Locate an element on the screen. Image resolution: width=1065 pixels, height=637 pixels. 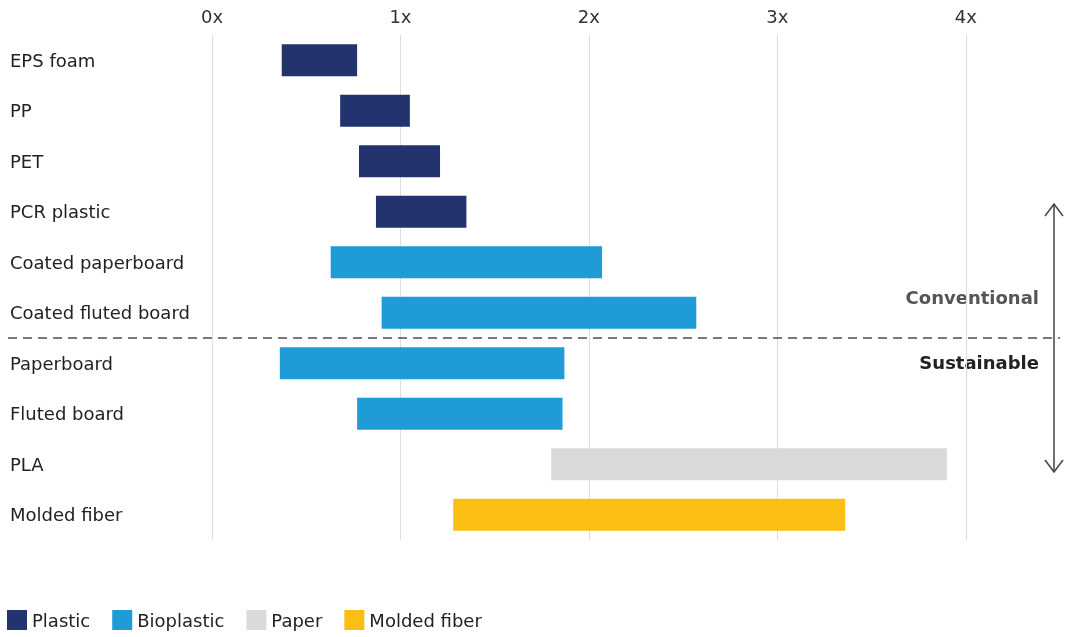
y-tick-label: Coated fluted board is located at coordinates (100, 313).